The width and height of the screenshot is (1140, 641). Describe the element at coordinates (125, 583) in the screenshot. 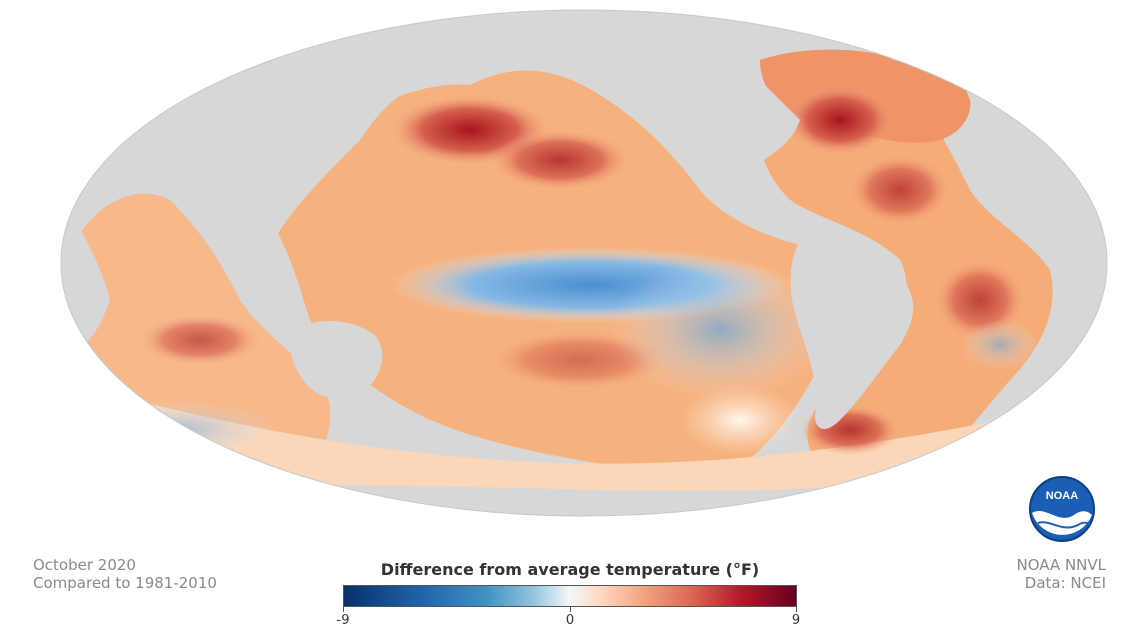

I see `baseline-label: Compared to 1981-2010` at that location.